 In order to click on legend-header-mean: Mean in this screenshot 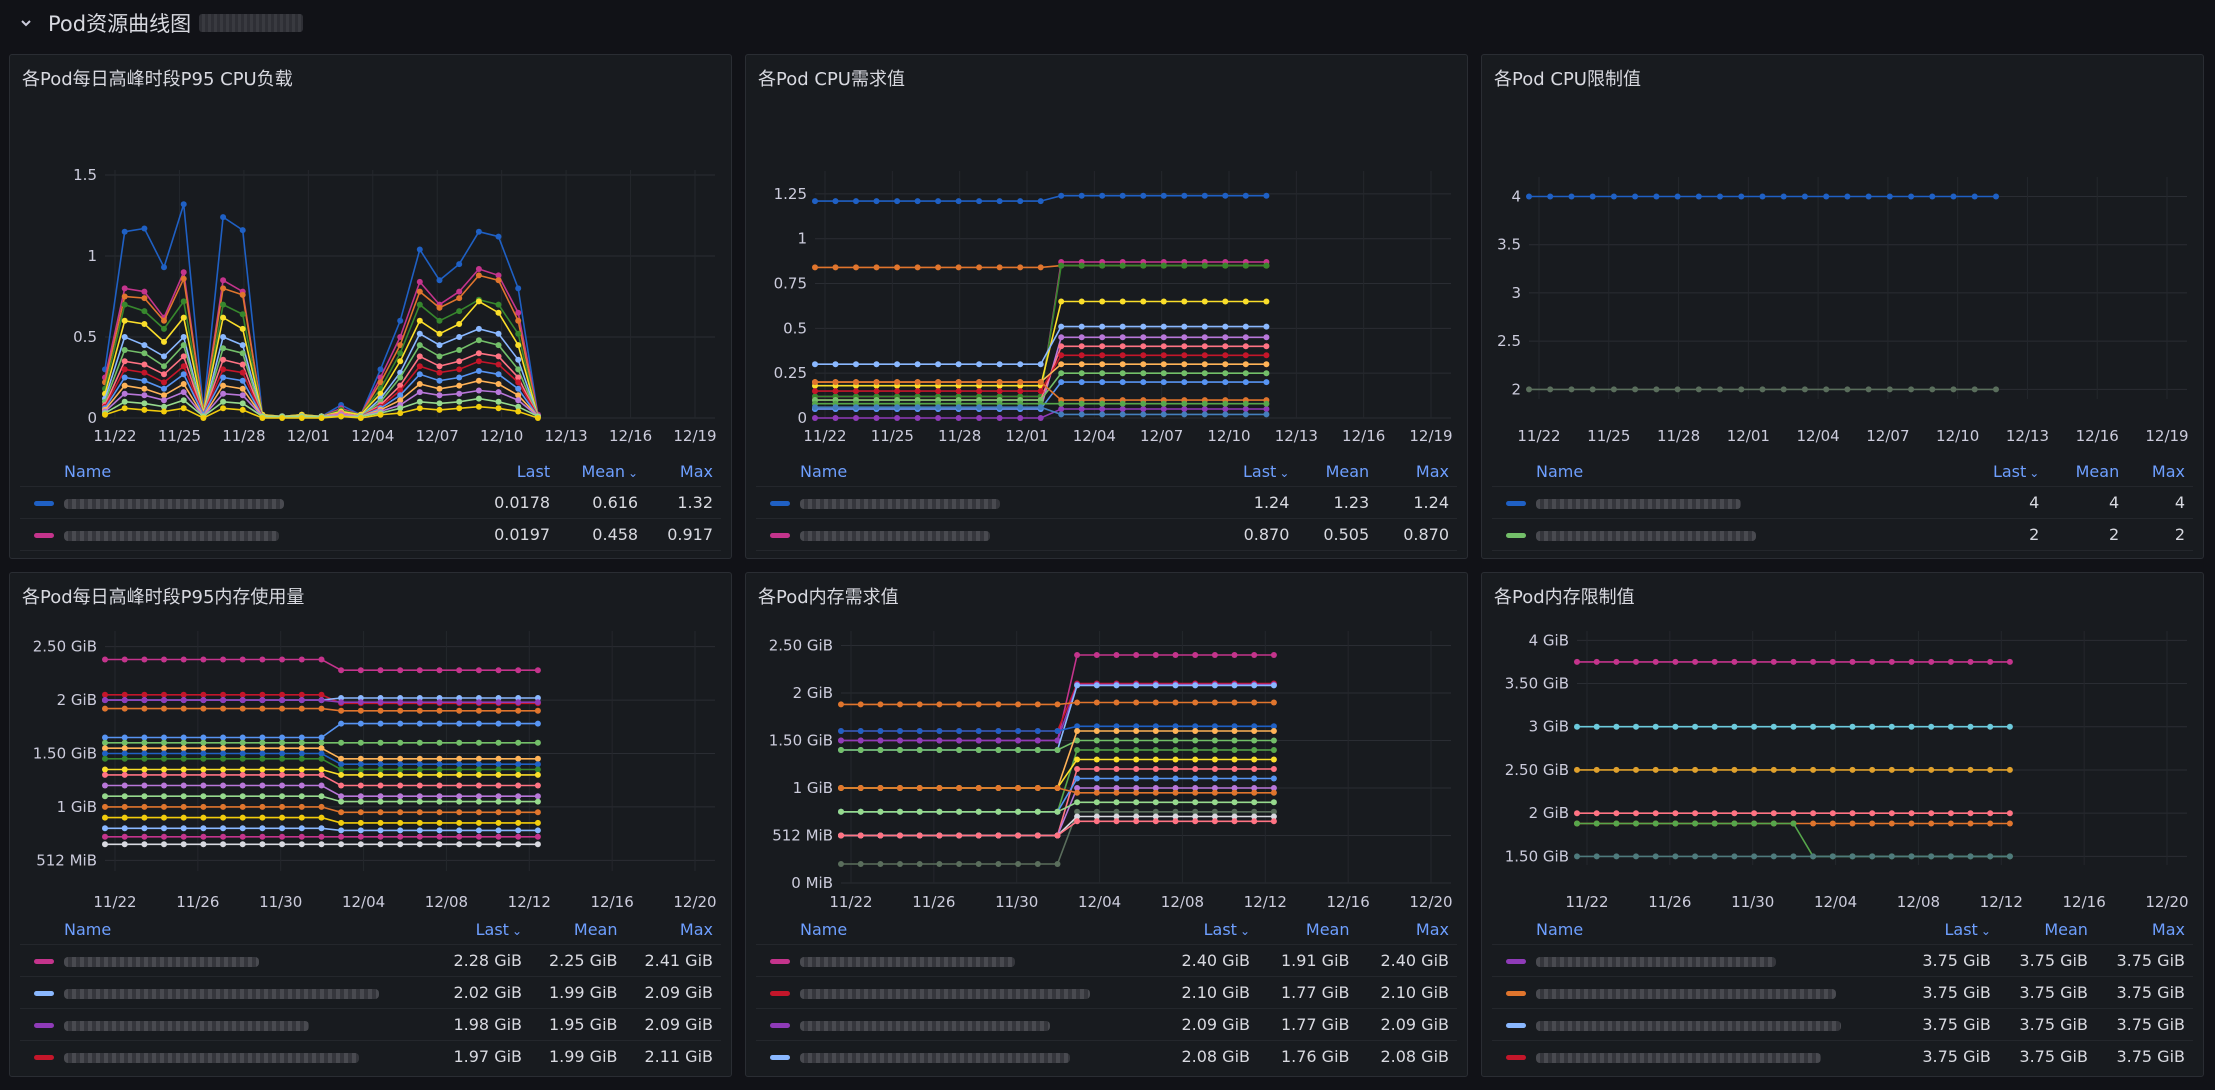, I will do `click(1337, 471)`.